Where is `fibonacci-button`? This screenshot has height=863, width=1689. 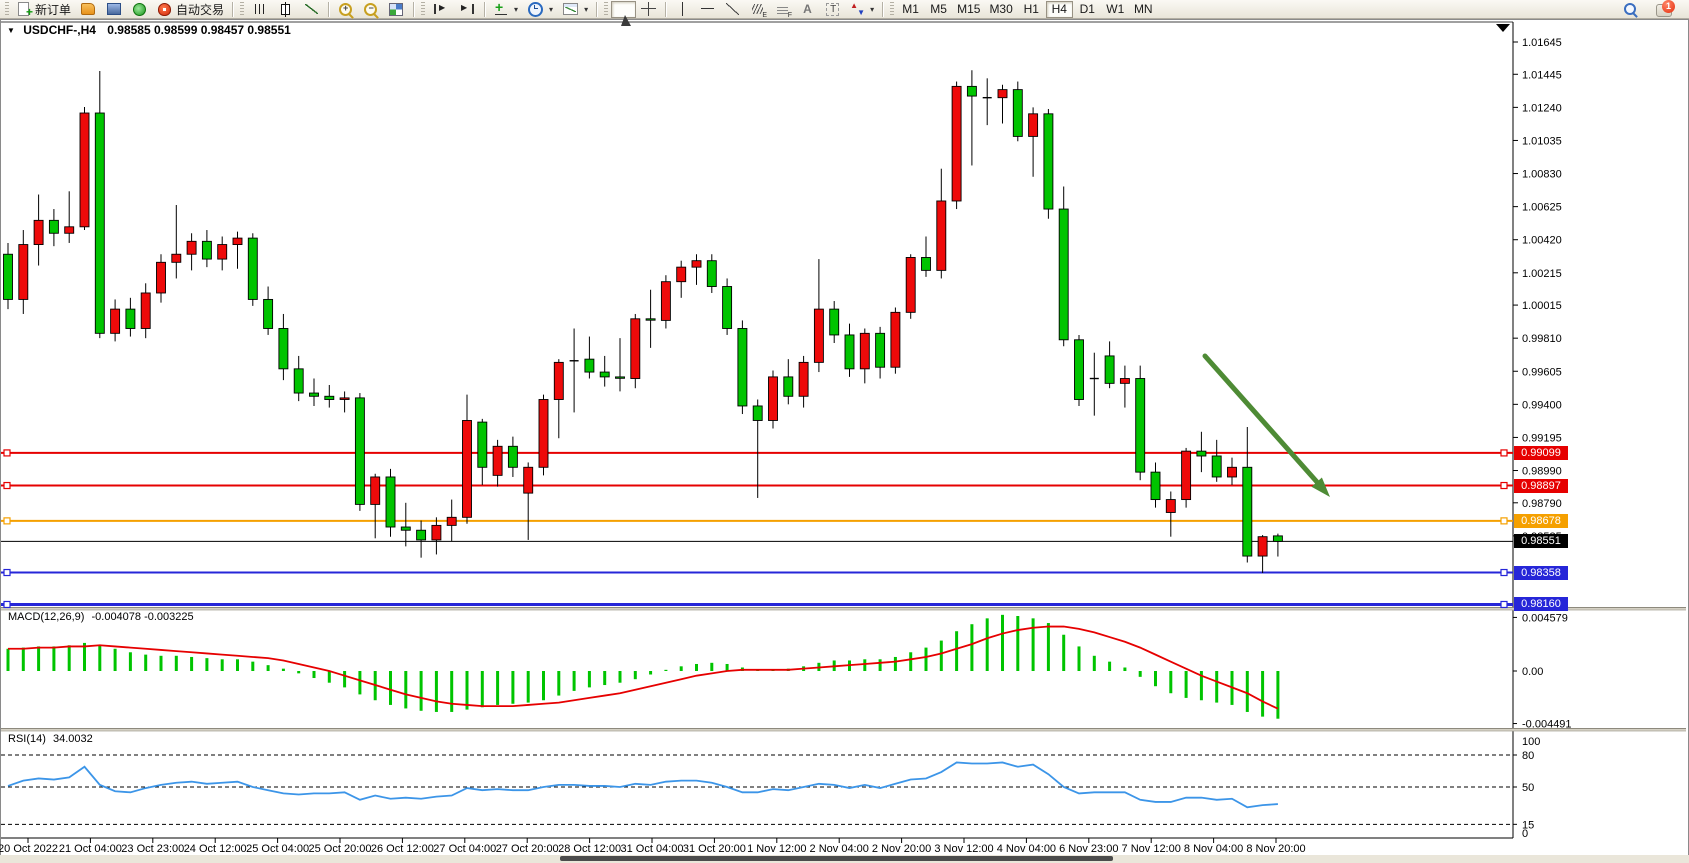 fibonacci-button is located at coordinates (782, 10).